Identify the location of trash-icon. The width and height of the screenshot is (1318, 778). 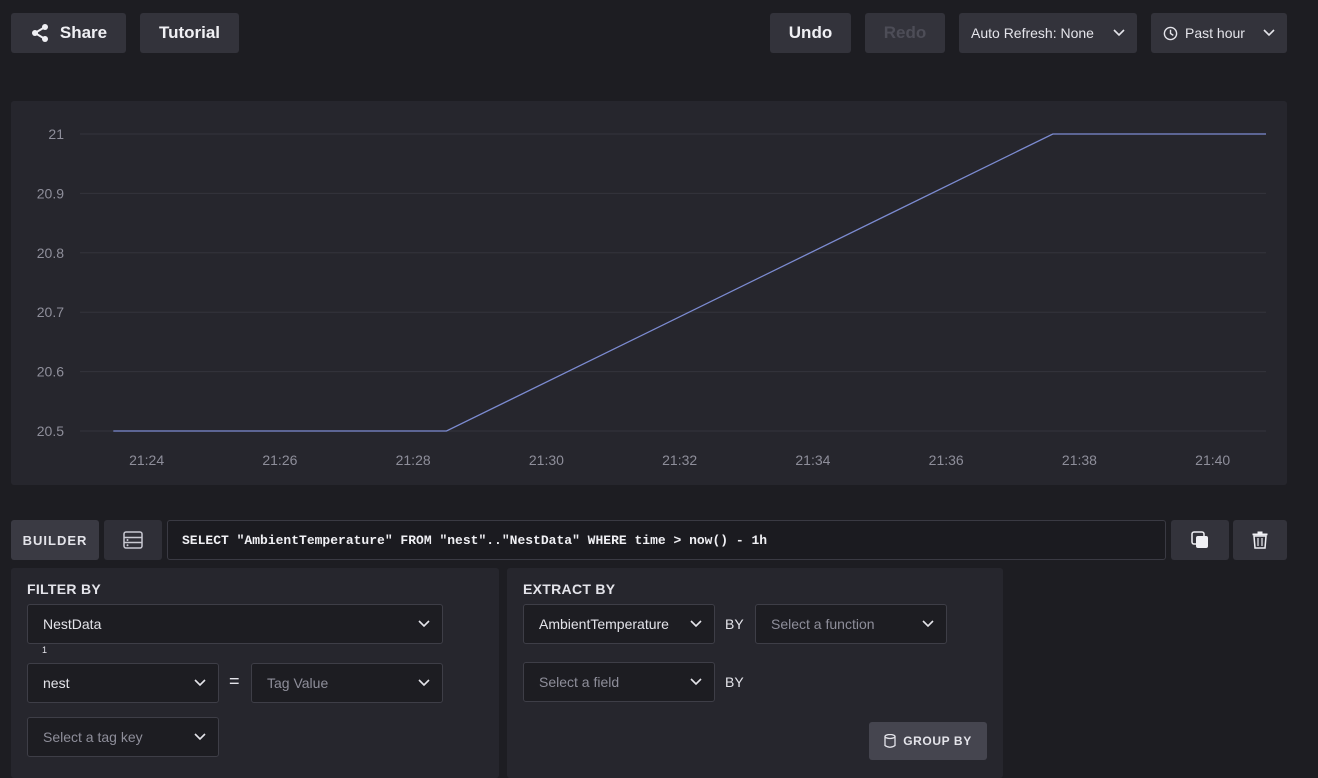
(1260, 540).